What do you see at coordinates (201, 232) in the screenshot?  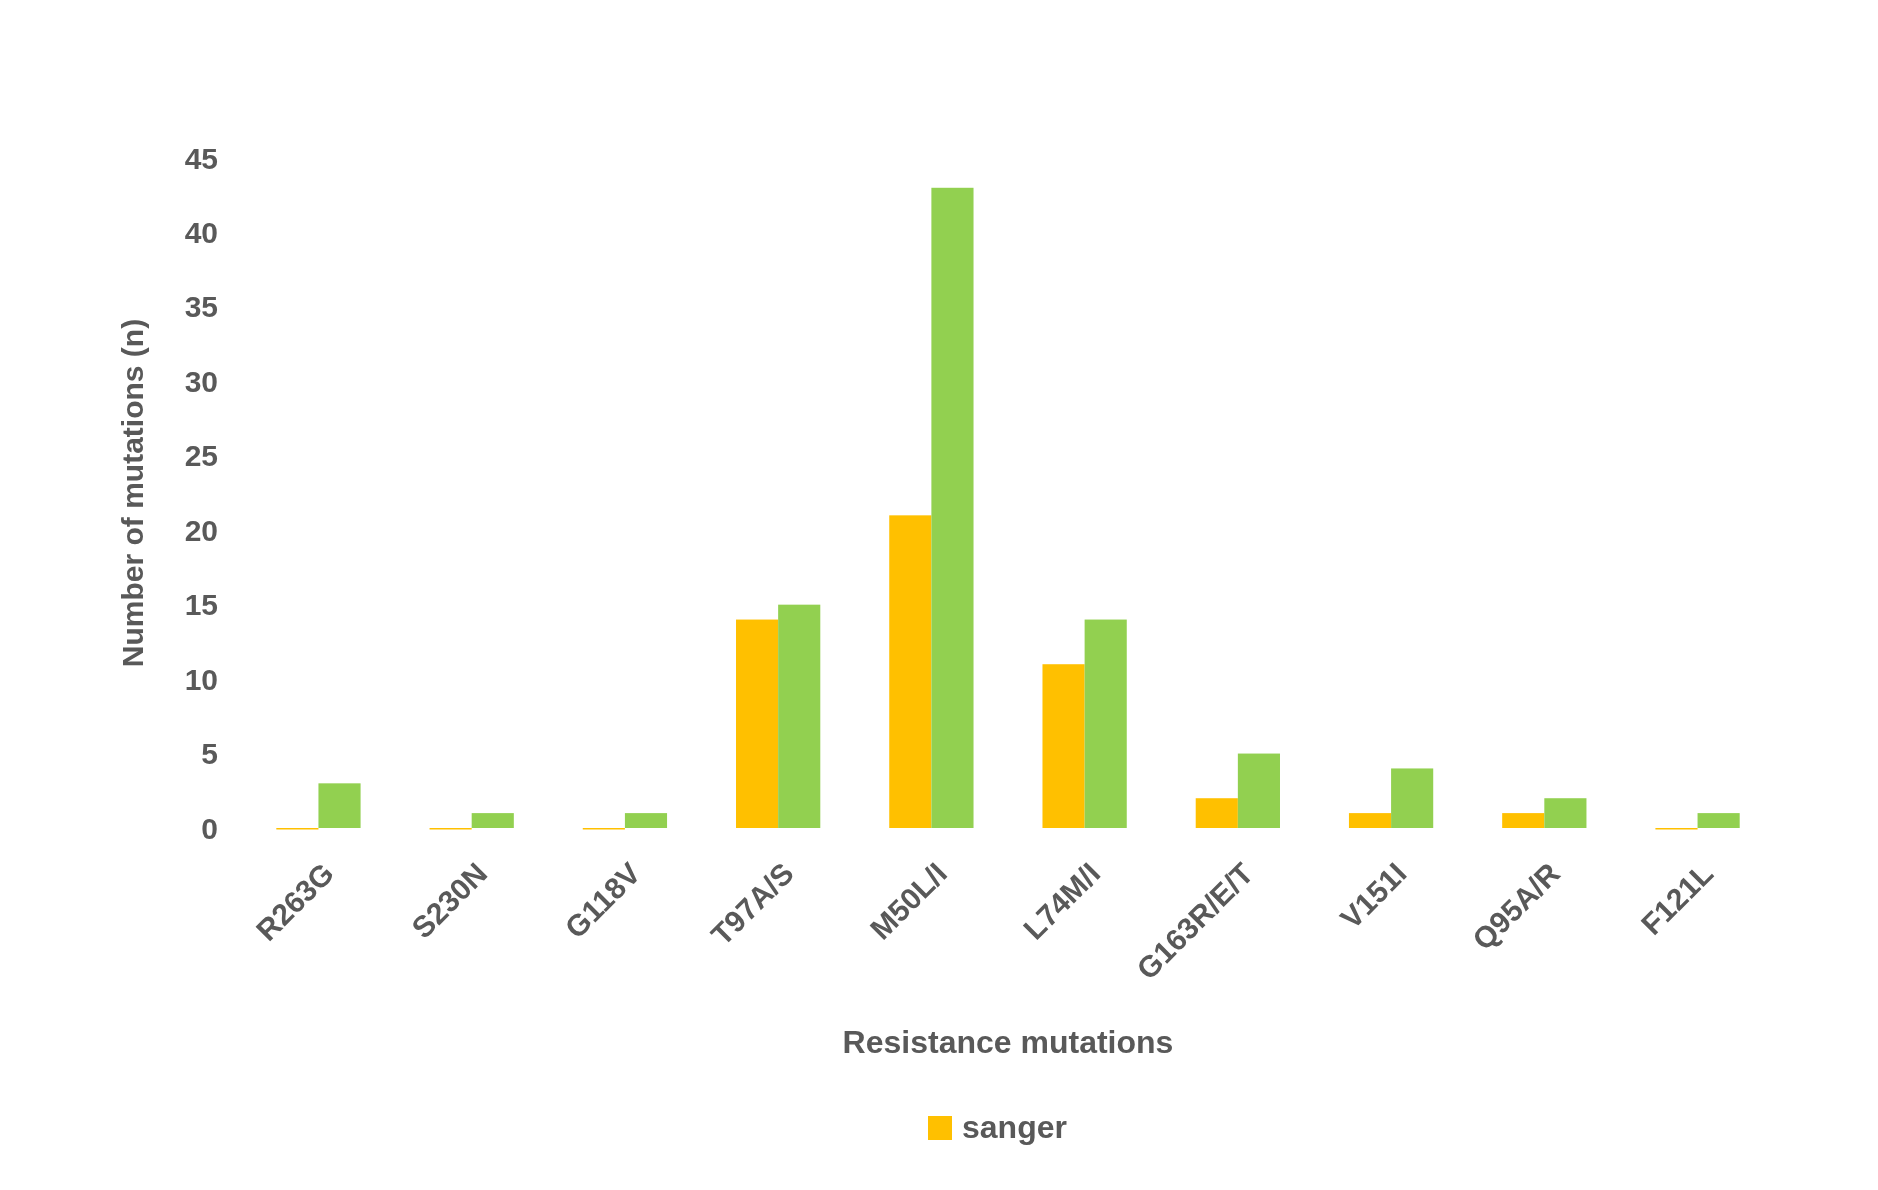 I see `y-tick-label: 40` at bounding box center [201, 232].